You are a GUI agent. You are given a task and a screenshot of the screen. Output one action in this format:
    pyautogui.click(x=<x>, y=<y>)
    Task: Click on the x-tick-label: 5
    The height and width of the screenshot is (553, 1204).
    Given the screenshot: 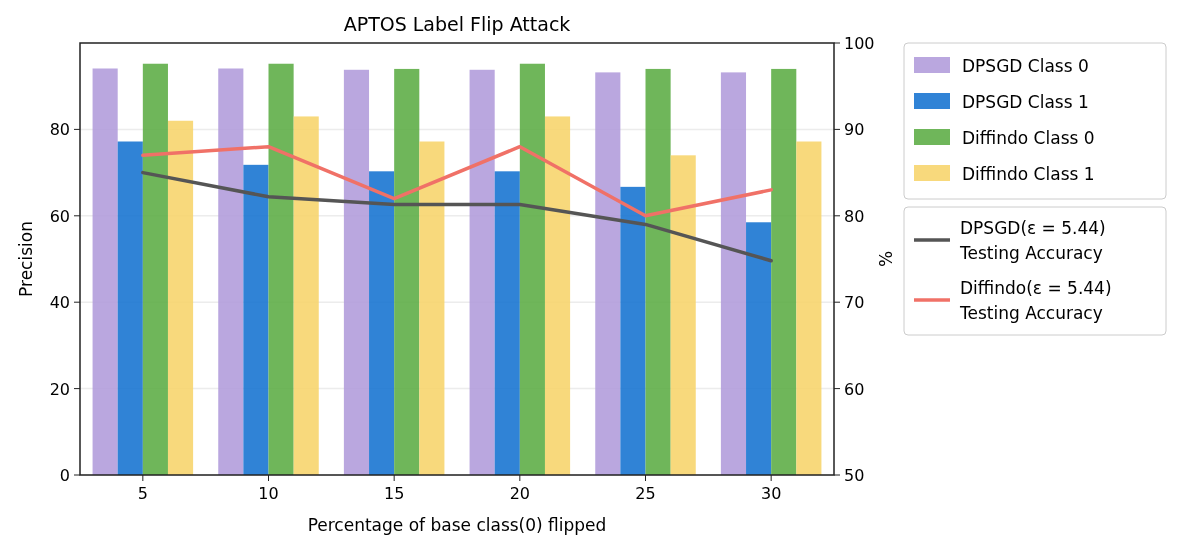 What is the action you would take?
    pyautogui.click(x=142, y=493)
    